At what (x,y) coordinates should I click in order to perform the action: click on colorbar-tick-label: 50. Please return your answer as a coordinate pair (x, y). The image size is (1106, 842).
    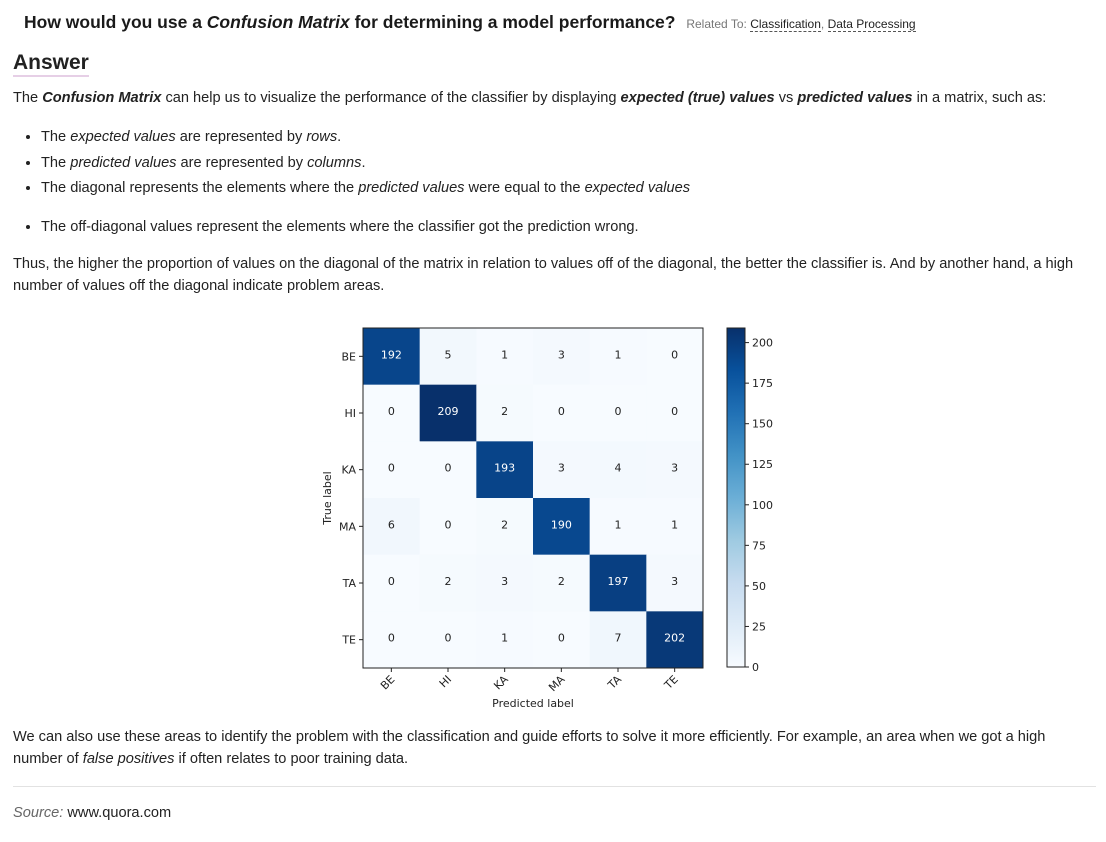
    Looking at the image, I should click on (759, 586).